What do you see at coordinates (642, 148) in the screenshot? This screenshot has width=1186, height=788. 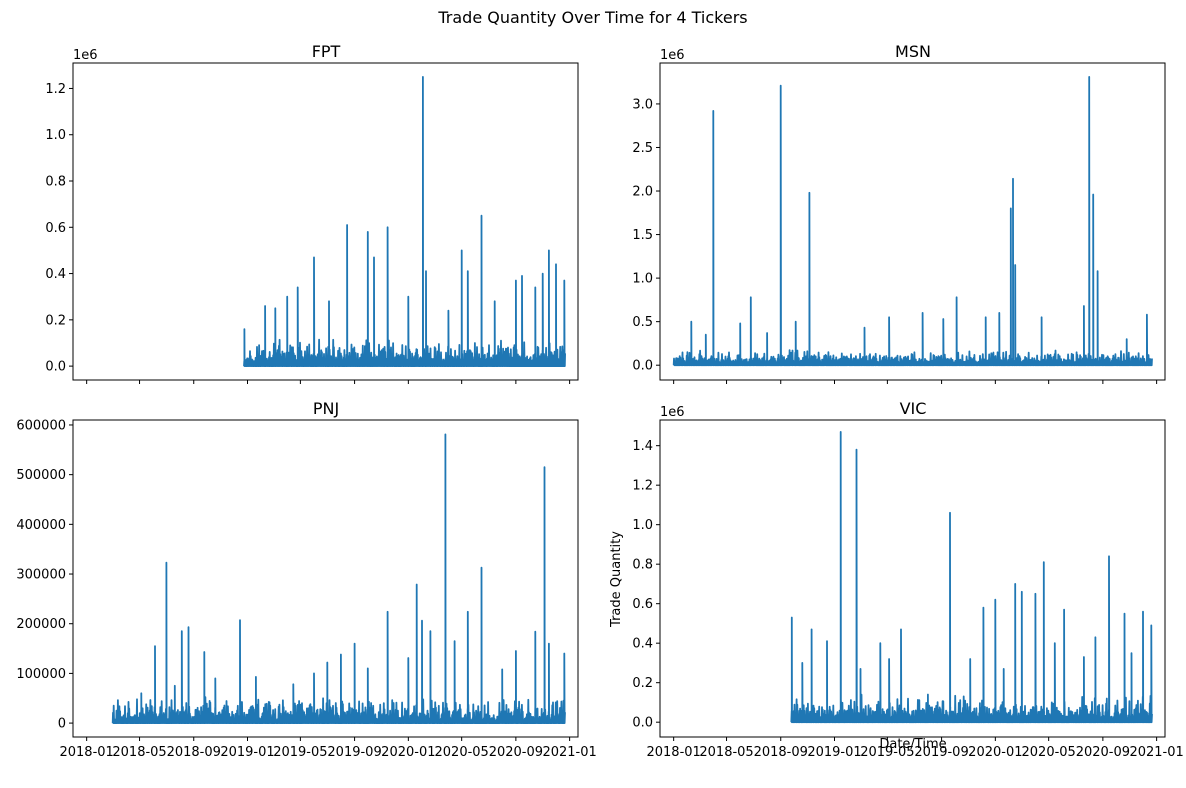 I see `y-tick-label: 2.5` at bounding box center [642, 148].